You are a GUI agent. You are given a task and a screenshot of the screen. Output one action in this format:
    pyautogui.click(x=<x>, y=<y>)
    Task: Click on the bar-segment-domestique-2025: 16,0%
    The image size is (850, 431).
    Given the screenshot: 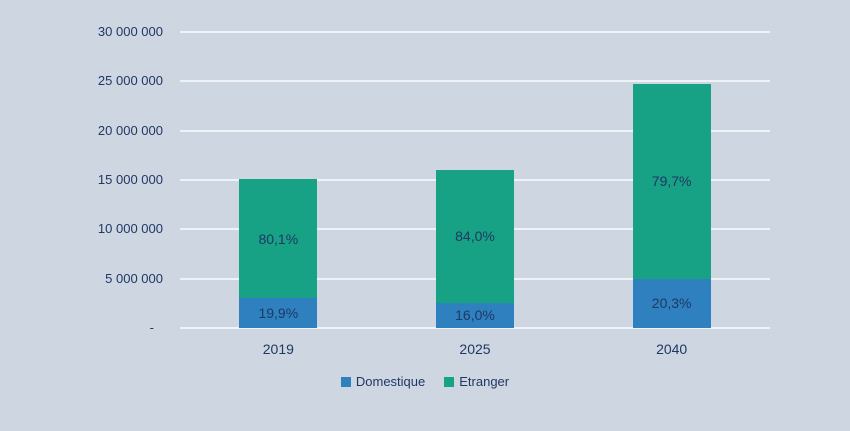 What is the action you would take?
    pyautogui.click(x=475, y=315)
    